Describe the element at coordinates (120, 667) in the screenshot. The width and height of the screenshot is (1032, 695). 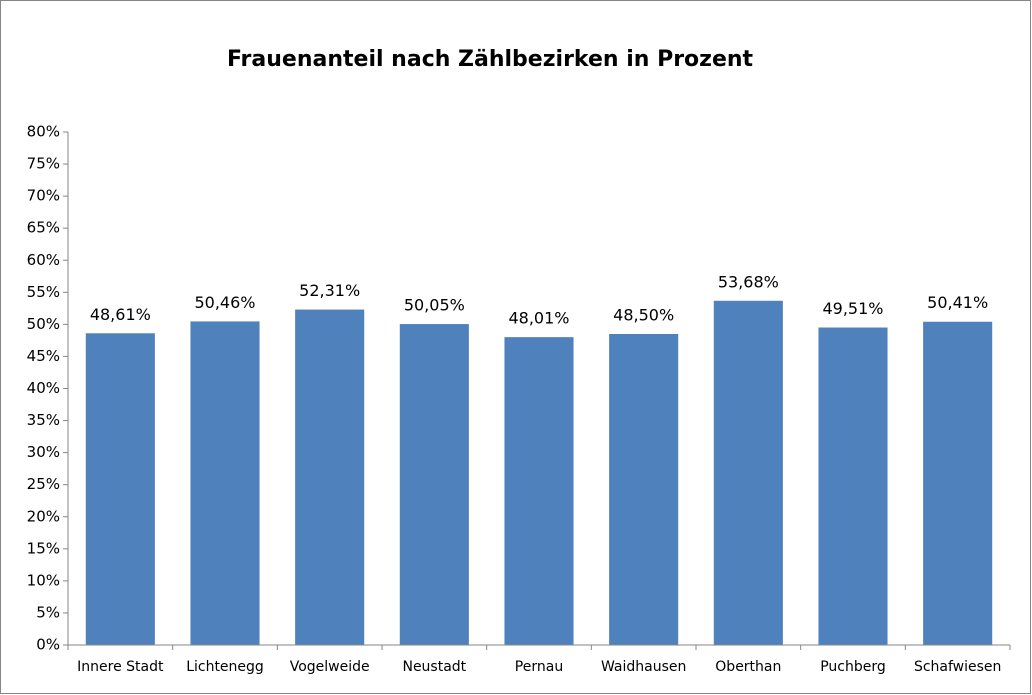
I see `x-tick-label: Innere Stadt` at that location.